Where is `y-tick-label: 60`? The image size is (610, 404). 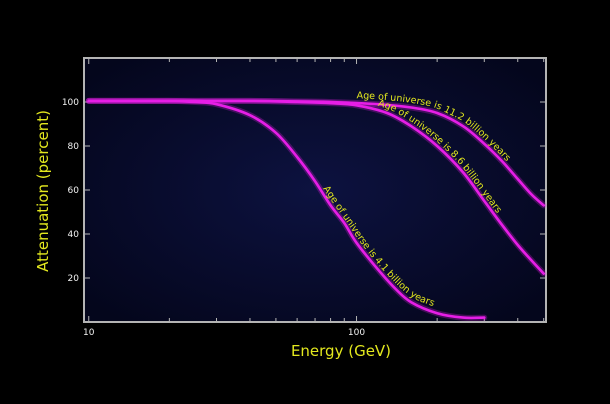
y-tick-label: 60 is located at coordinates (74, 191).